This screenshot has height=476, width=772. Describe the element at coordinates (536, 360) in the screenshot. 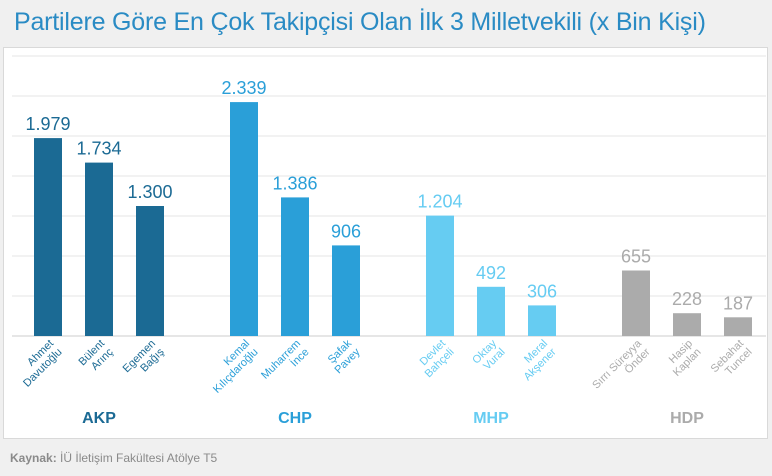

I see `category-label: MeralAkşener` at that location.